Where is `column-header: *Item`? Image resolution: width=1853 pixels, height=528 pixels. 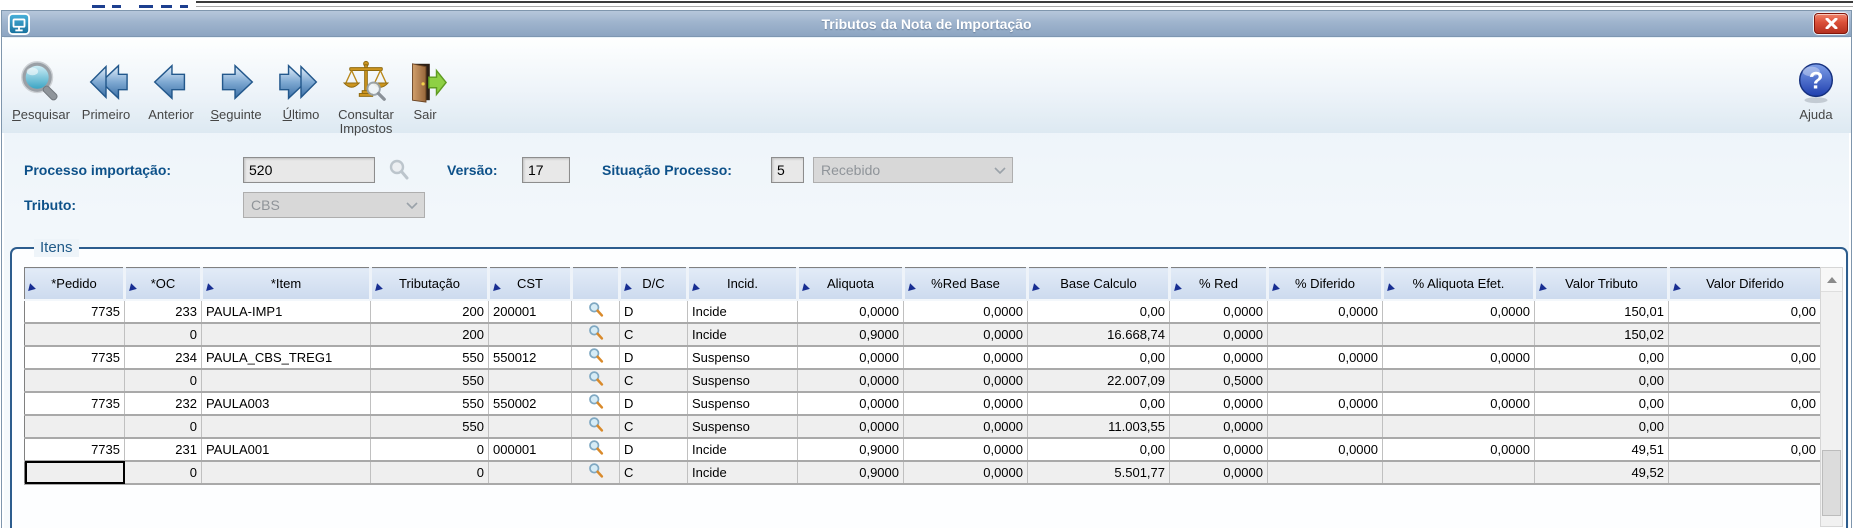 column-header: *Item is located at coordinates (286, 284).